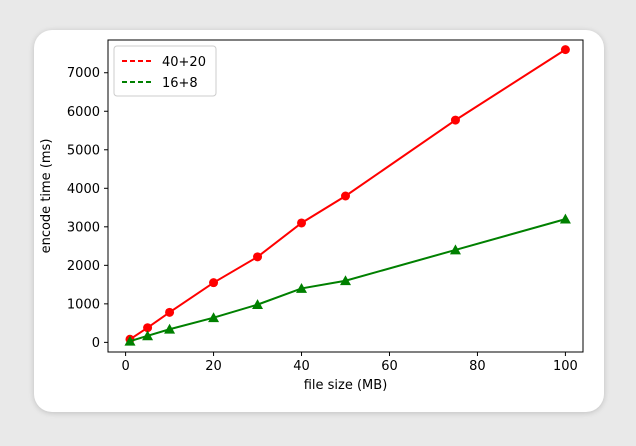  I want to click on y-axis-label: encode time (ms), so click(46, 196).